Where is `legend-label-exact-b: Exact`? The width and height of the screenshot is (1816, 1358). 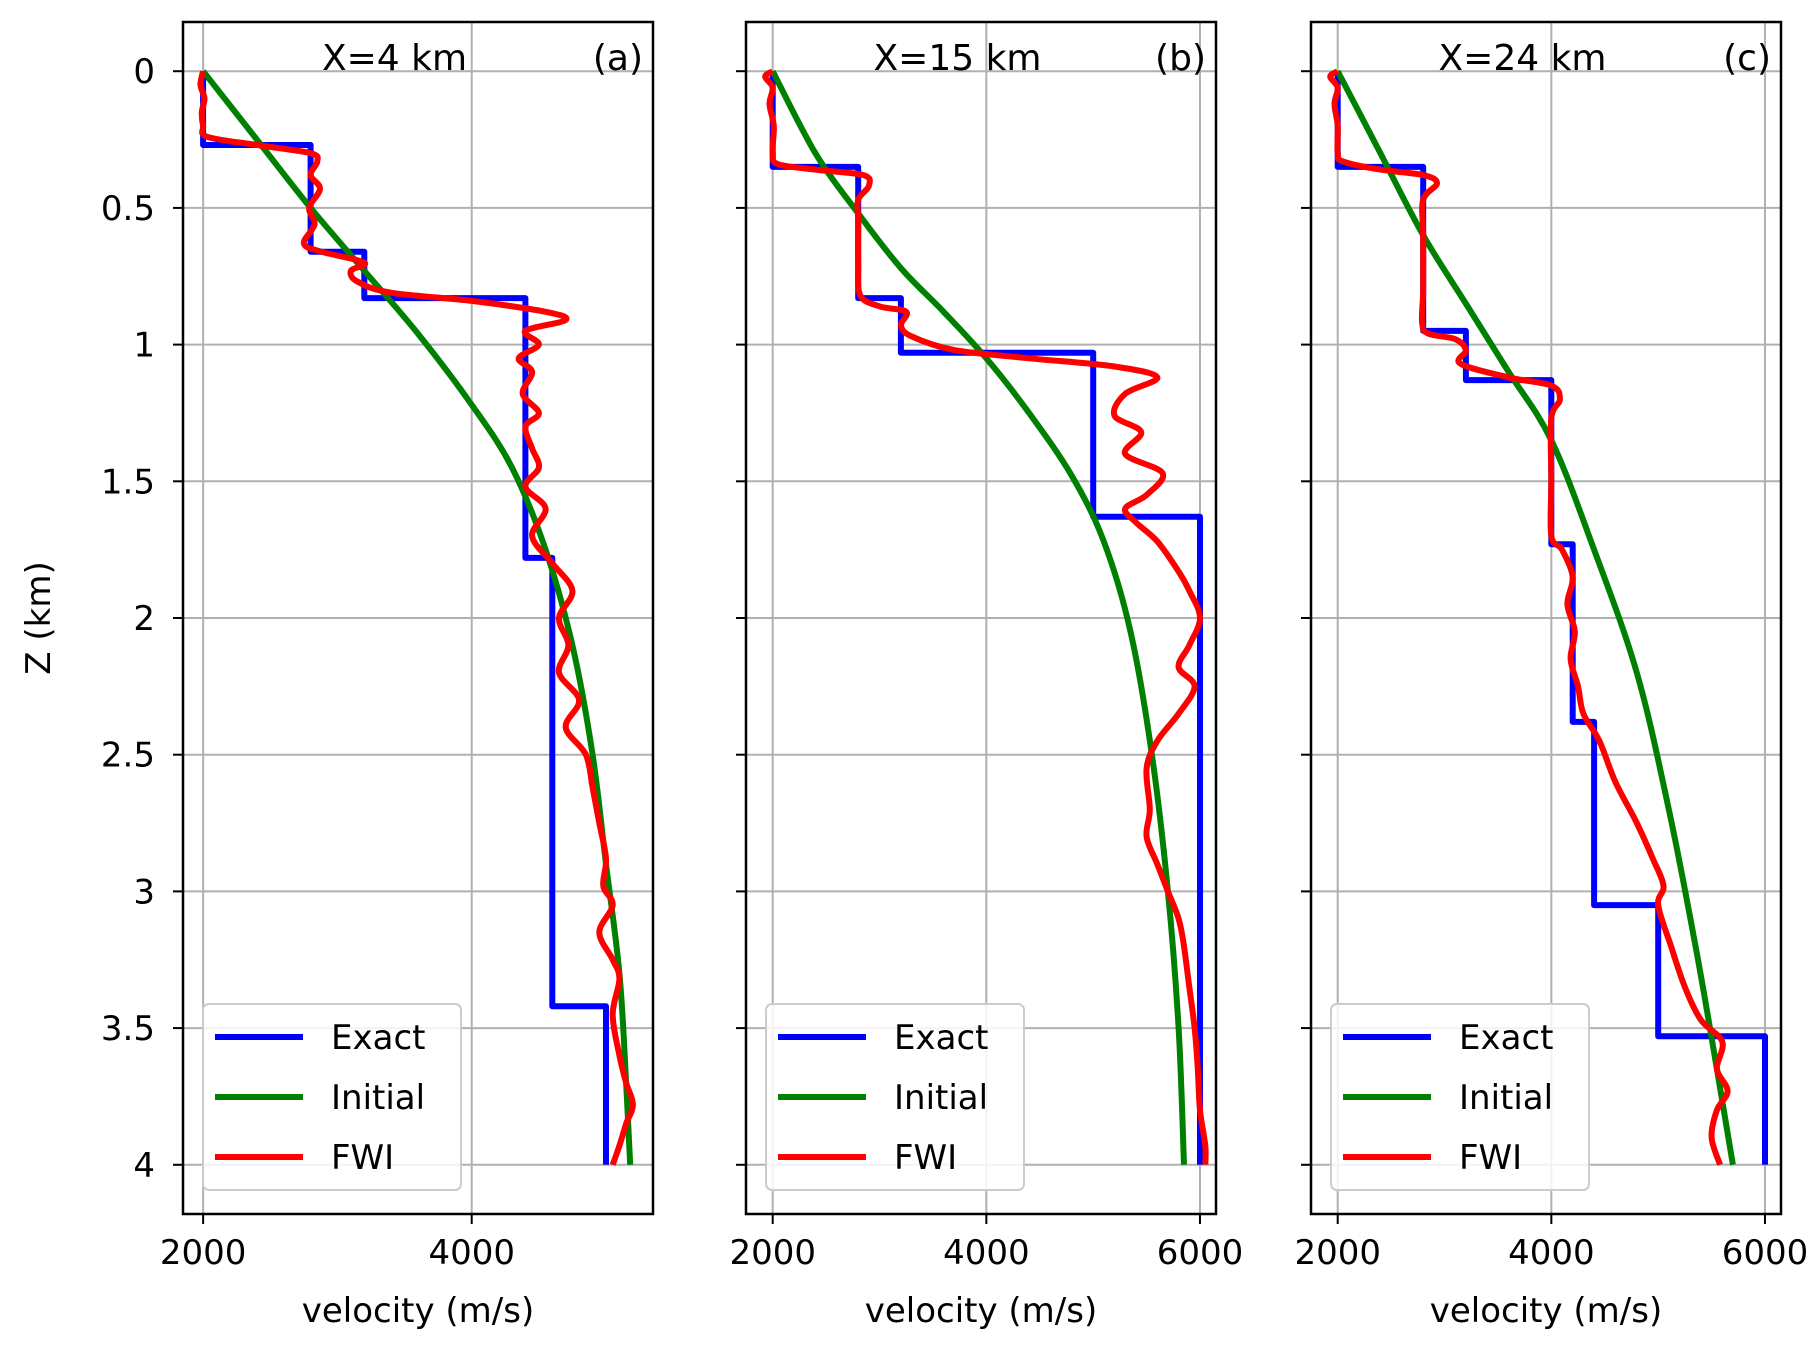 legend-label-exact-b: Exact is located at coordinates (941, 1038).